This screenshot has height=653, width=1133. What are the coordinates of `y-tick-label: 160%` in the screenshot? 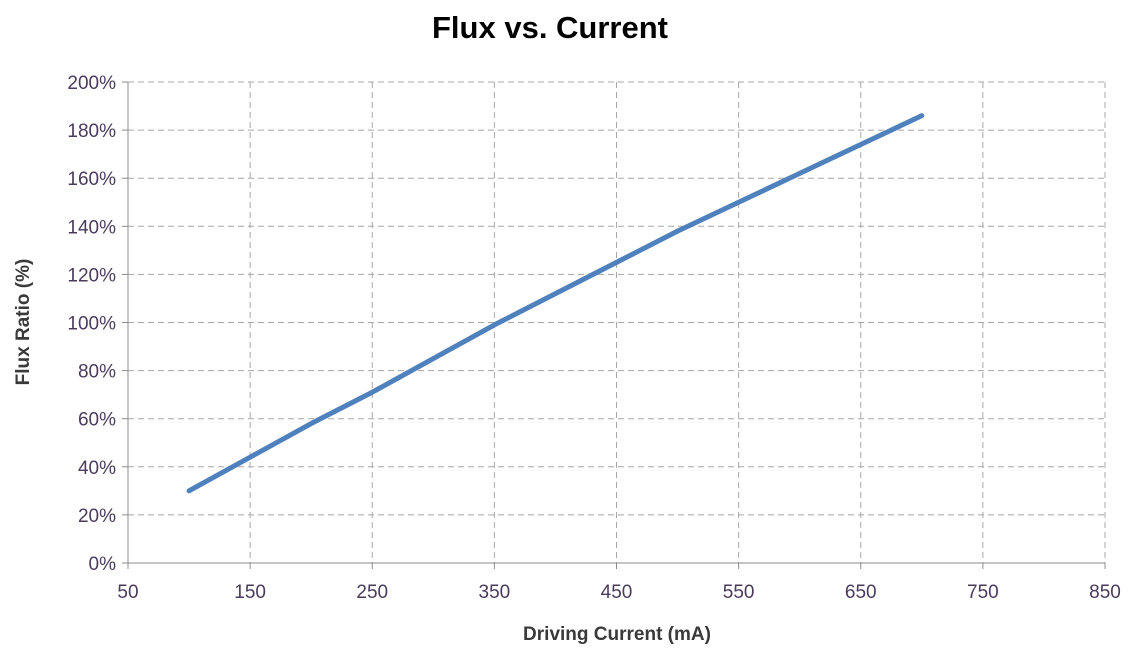 It's located at (91, 179).